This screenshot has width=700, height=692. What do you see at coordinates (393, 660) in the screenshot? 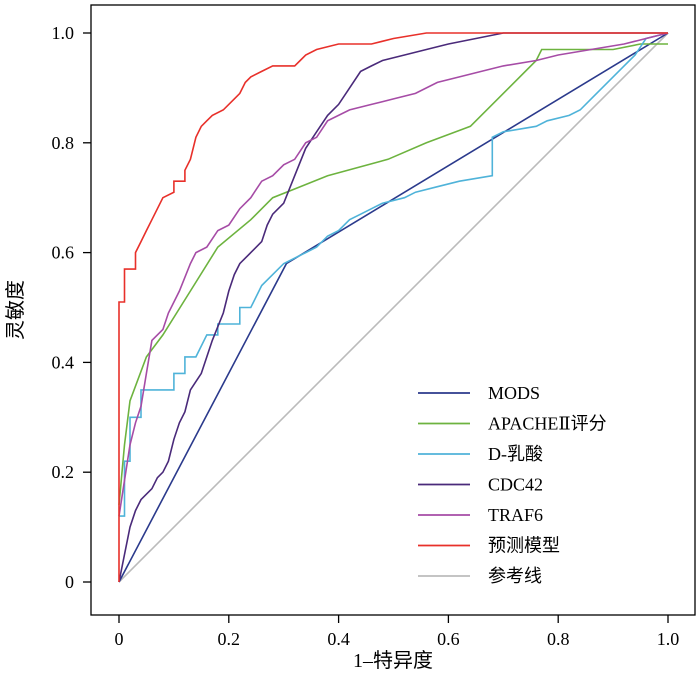
I see `x-axis-title: 1–特异度` at bounding box center [393, 660].